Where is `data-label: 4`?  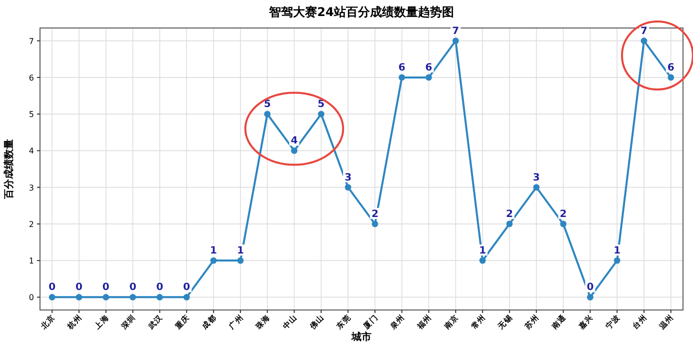
data-label: 4 is located at coordinates (294, 141).